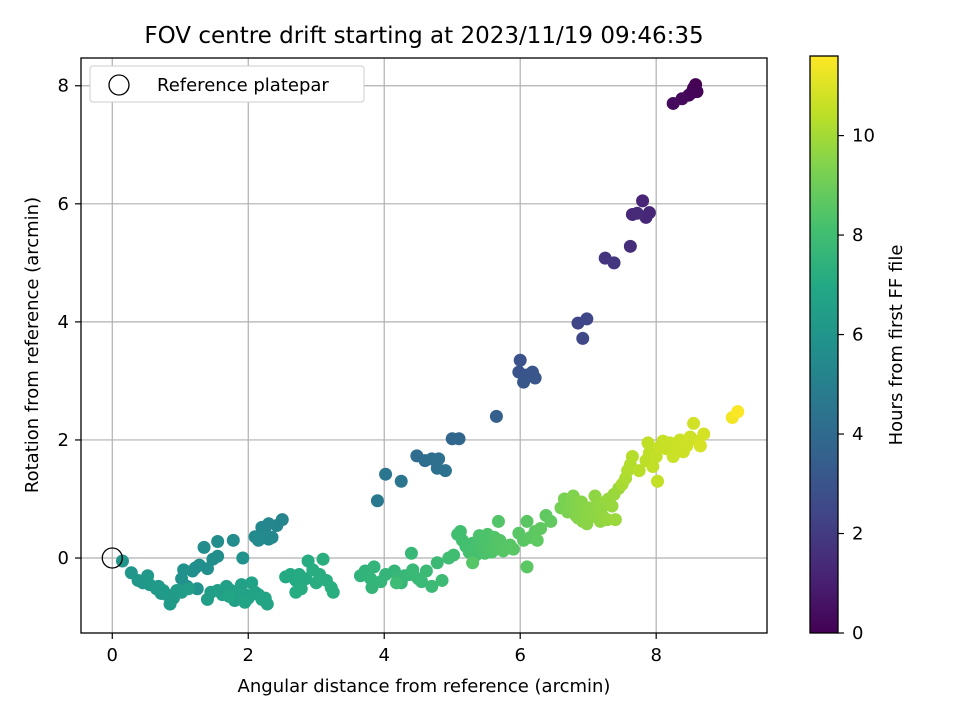  I want to click on x-tick-label: 8, so click(655, 655).